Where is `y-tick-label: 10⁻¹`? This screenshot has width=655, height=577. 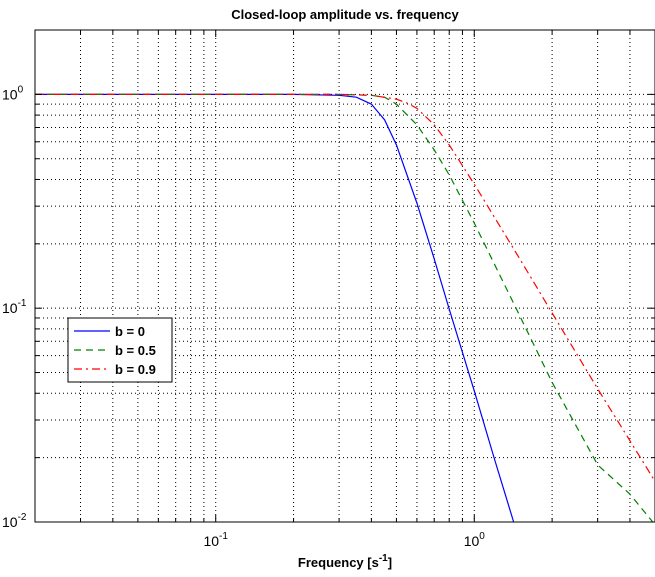
y-tick-label: 10⁻¹ is located at coordinates (14, 307).